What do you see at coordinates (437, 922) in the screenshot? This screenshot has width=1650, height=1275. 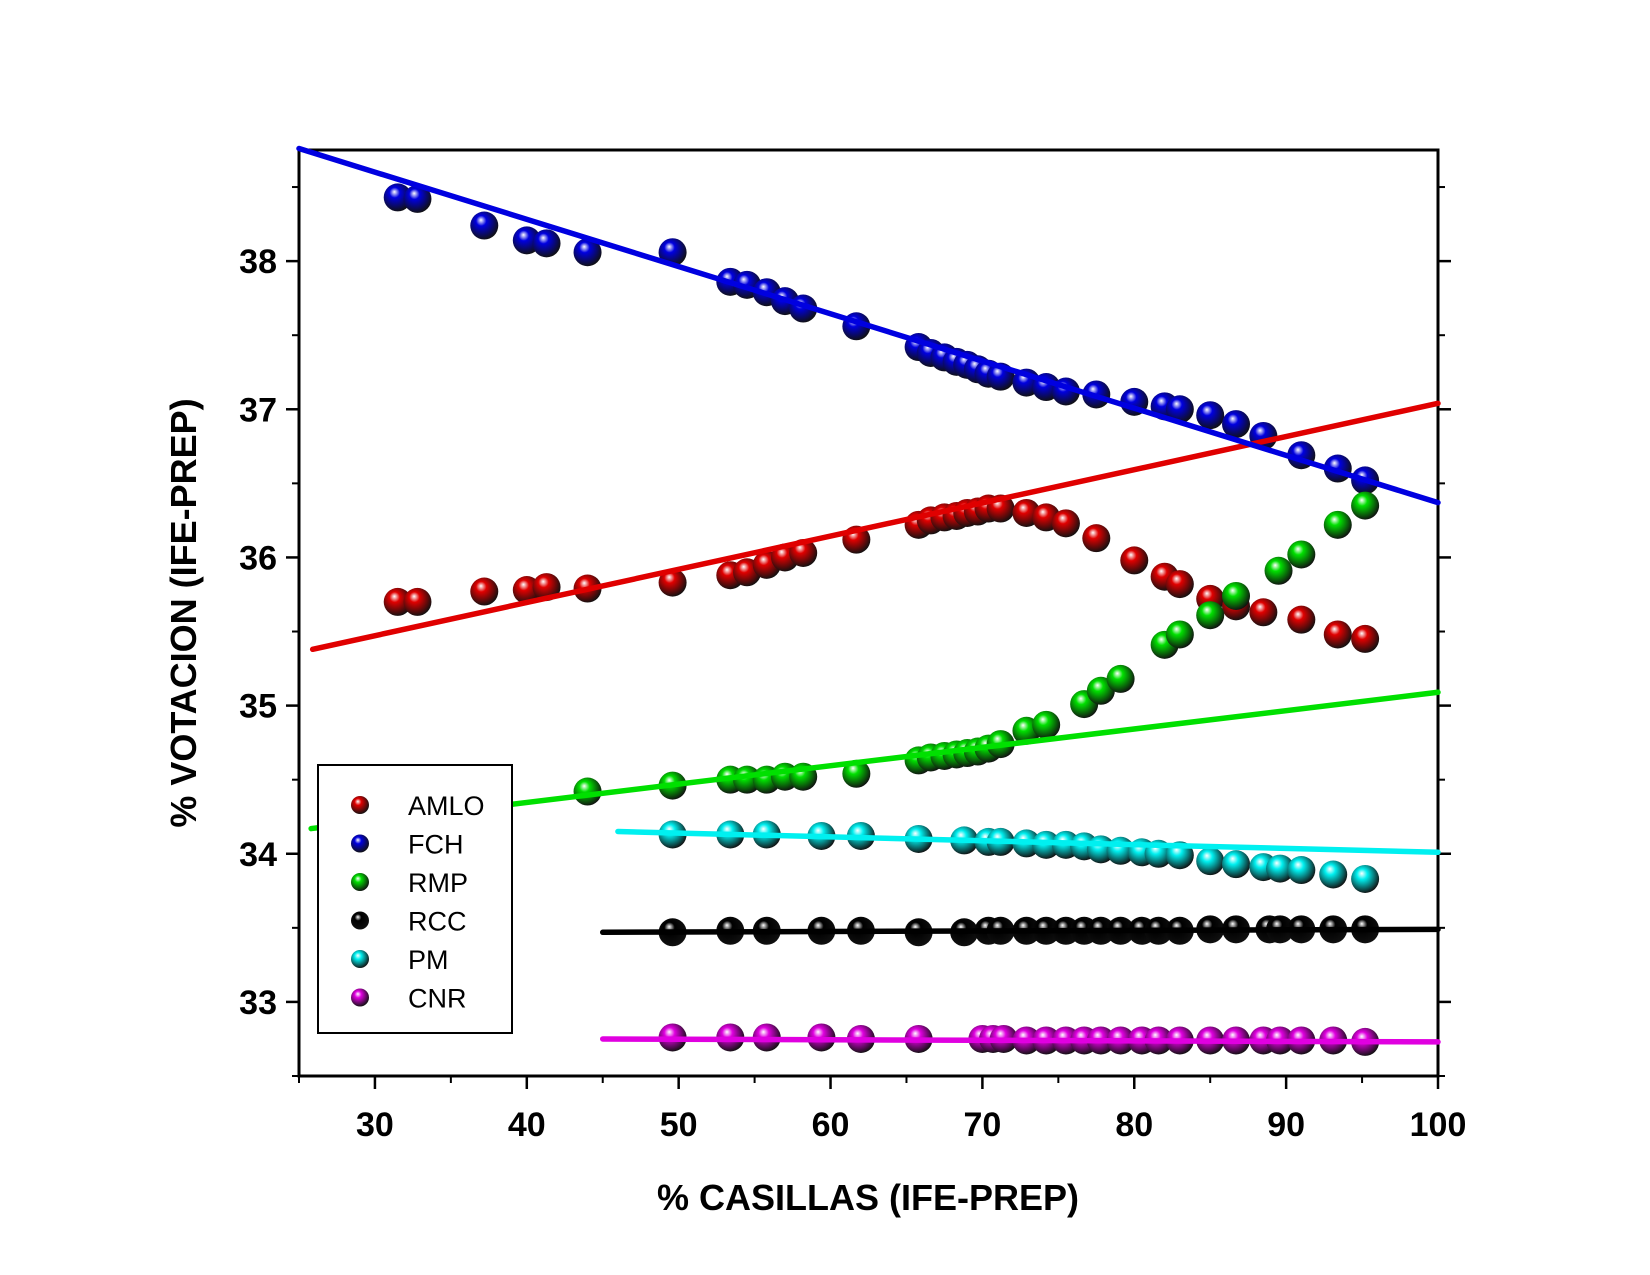 I see `legend-label-rcc: RCC` at bounding box center [437, 922].